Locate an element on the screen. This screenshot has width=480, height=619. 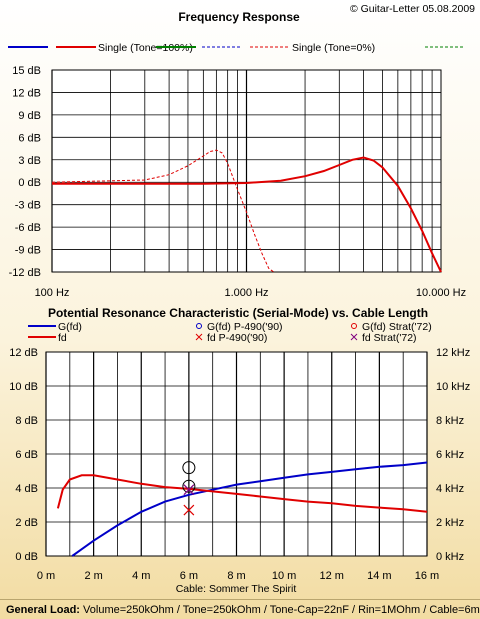
chart2-left-y-tick-label: 0 dB is located at coordinates (26, 557).